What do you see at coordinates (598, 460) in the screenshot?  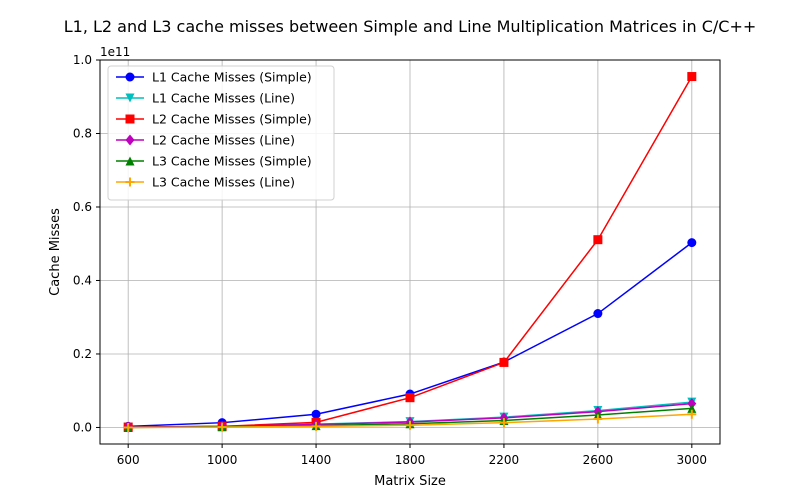 I see `x-tick-label: 2600` at bounding box center [598, 460].